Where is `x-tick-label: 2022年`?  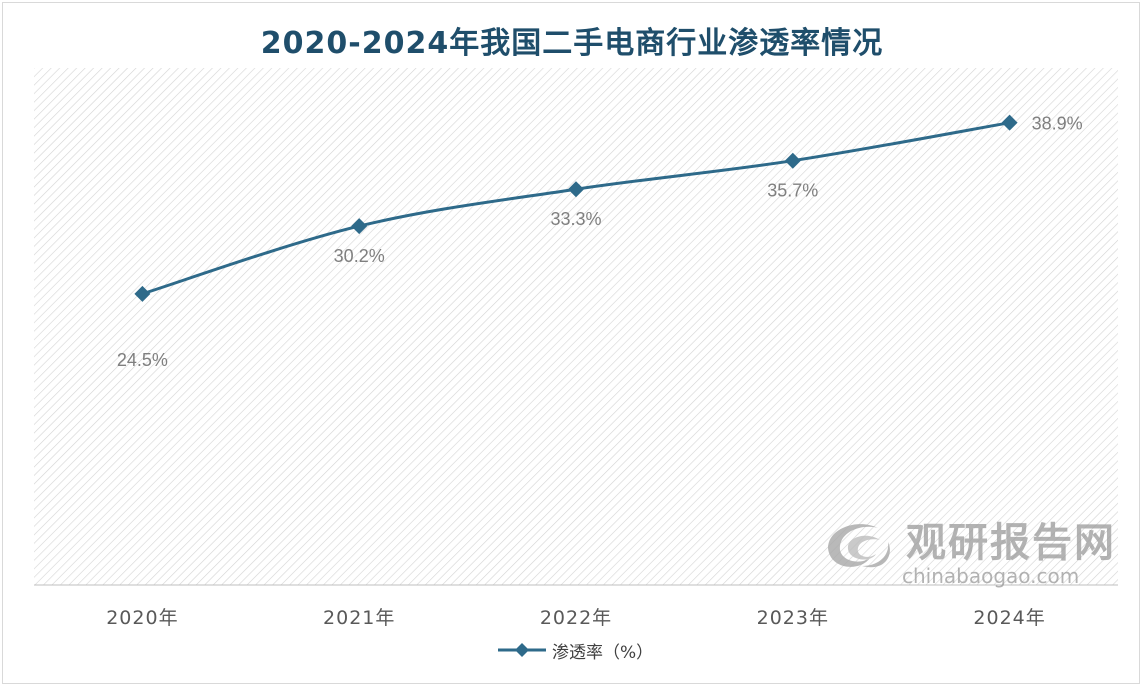 x-tick-label: 2022年 is located at coordinates (576, 618).